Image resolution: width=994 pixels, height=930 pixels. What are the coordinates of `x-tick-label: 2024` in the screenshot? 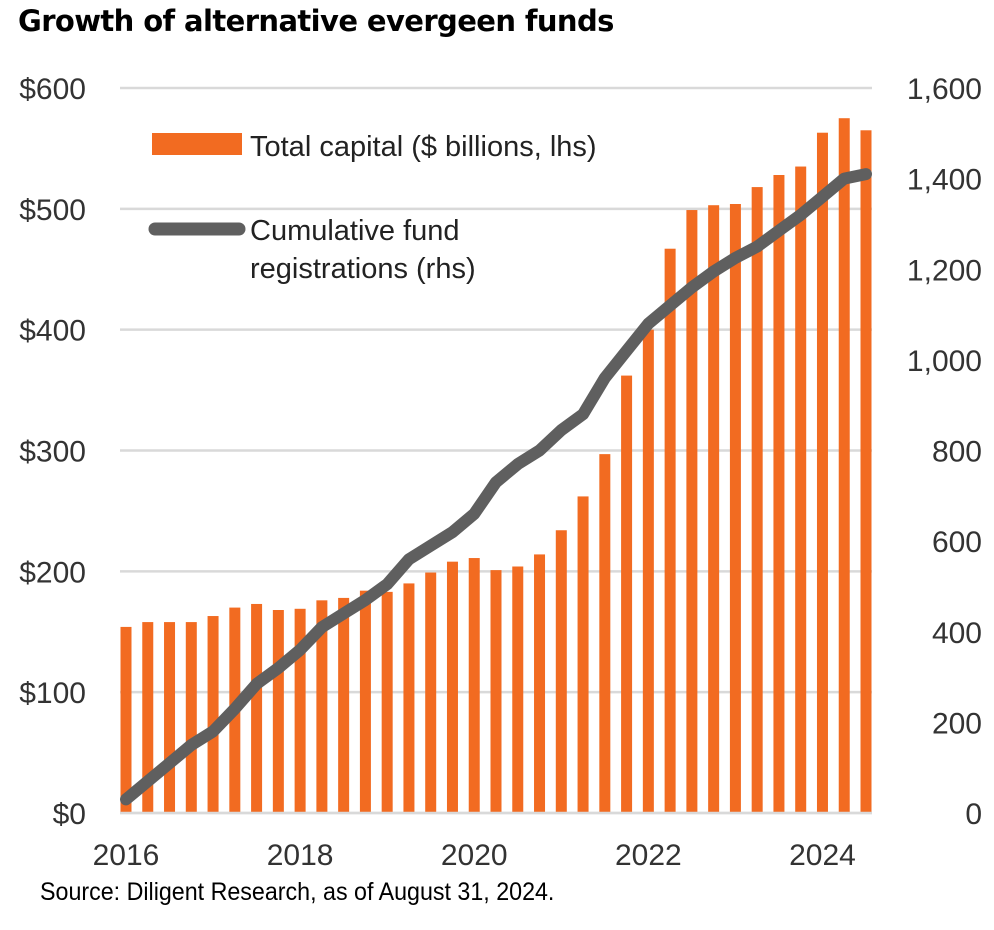 It's located at (822, 855).